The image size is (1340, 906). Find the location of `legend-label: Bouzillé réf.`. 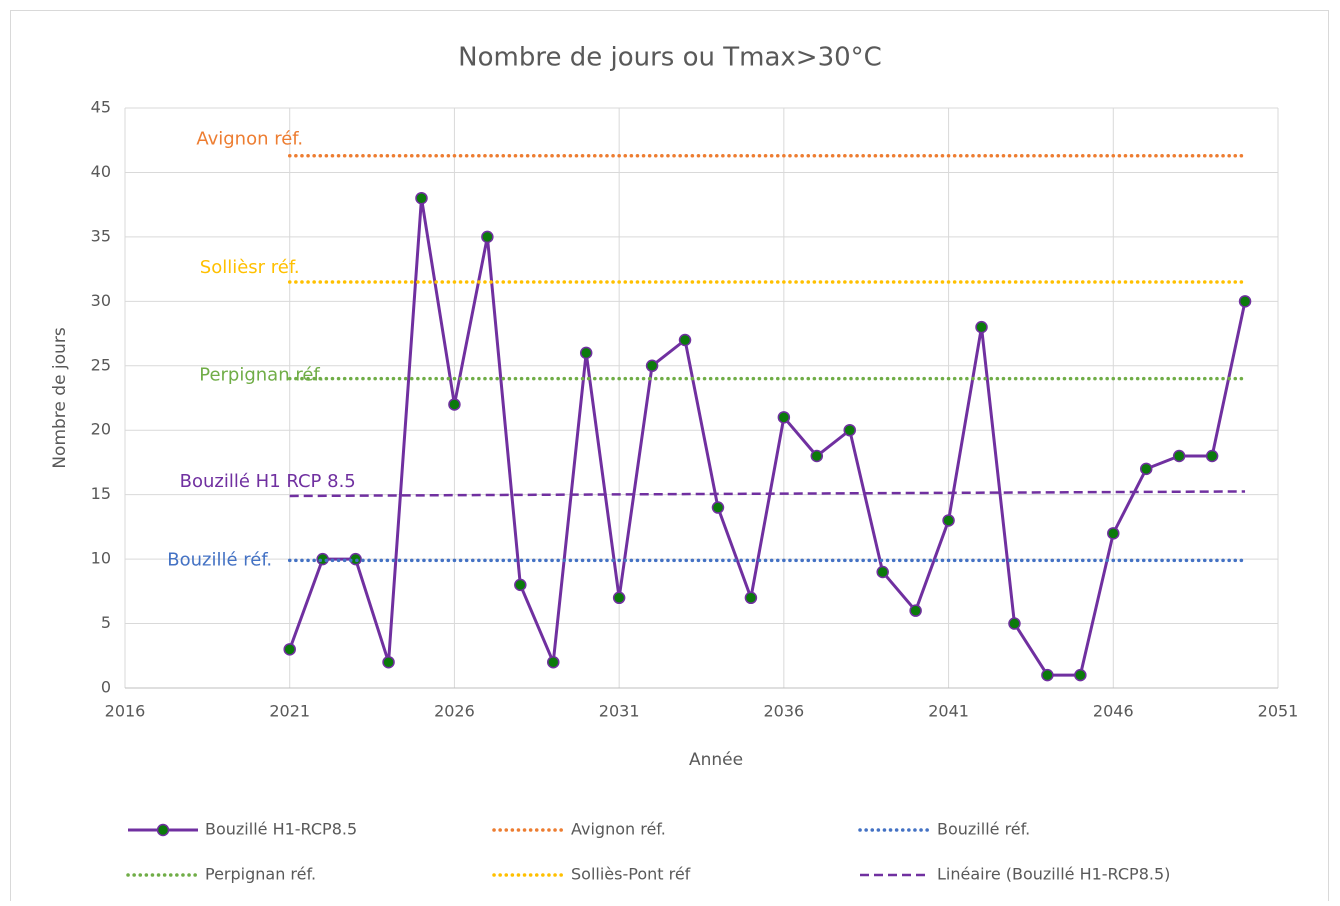

legend-label: Bouzillé réf. is located at coordinates (983, 829).